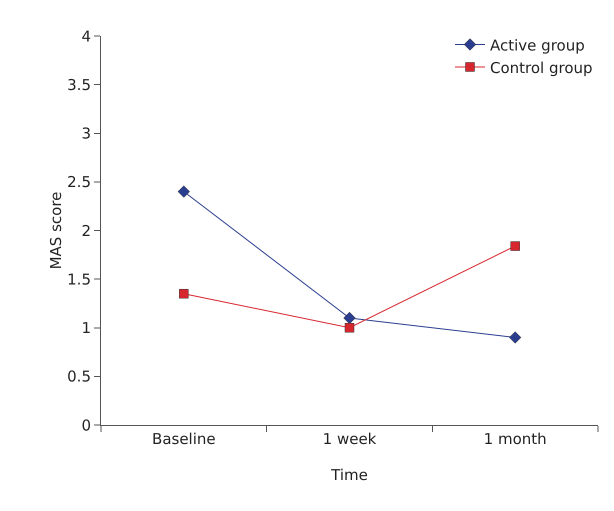  Describe the element at coordinates (515, 439) in the screenshot. I see `x-tick-label: 1 month` at that location.